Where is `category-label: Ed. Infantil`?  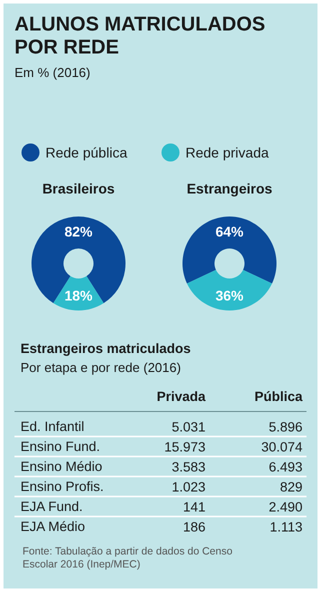 category-label: Ed. Infantil is located at coordinates (52, 426).